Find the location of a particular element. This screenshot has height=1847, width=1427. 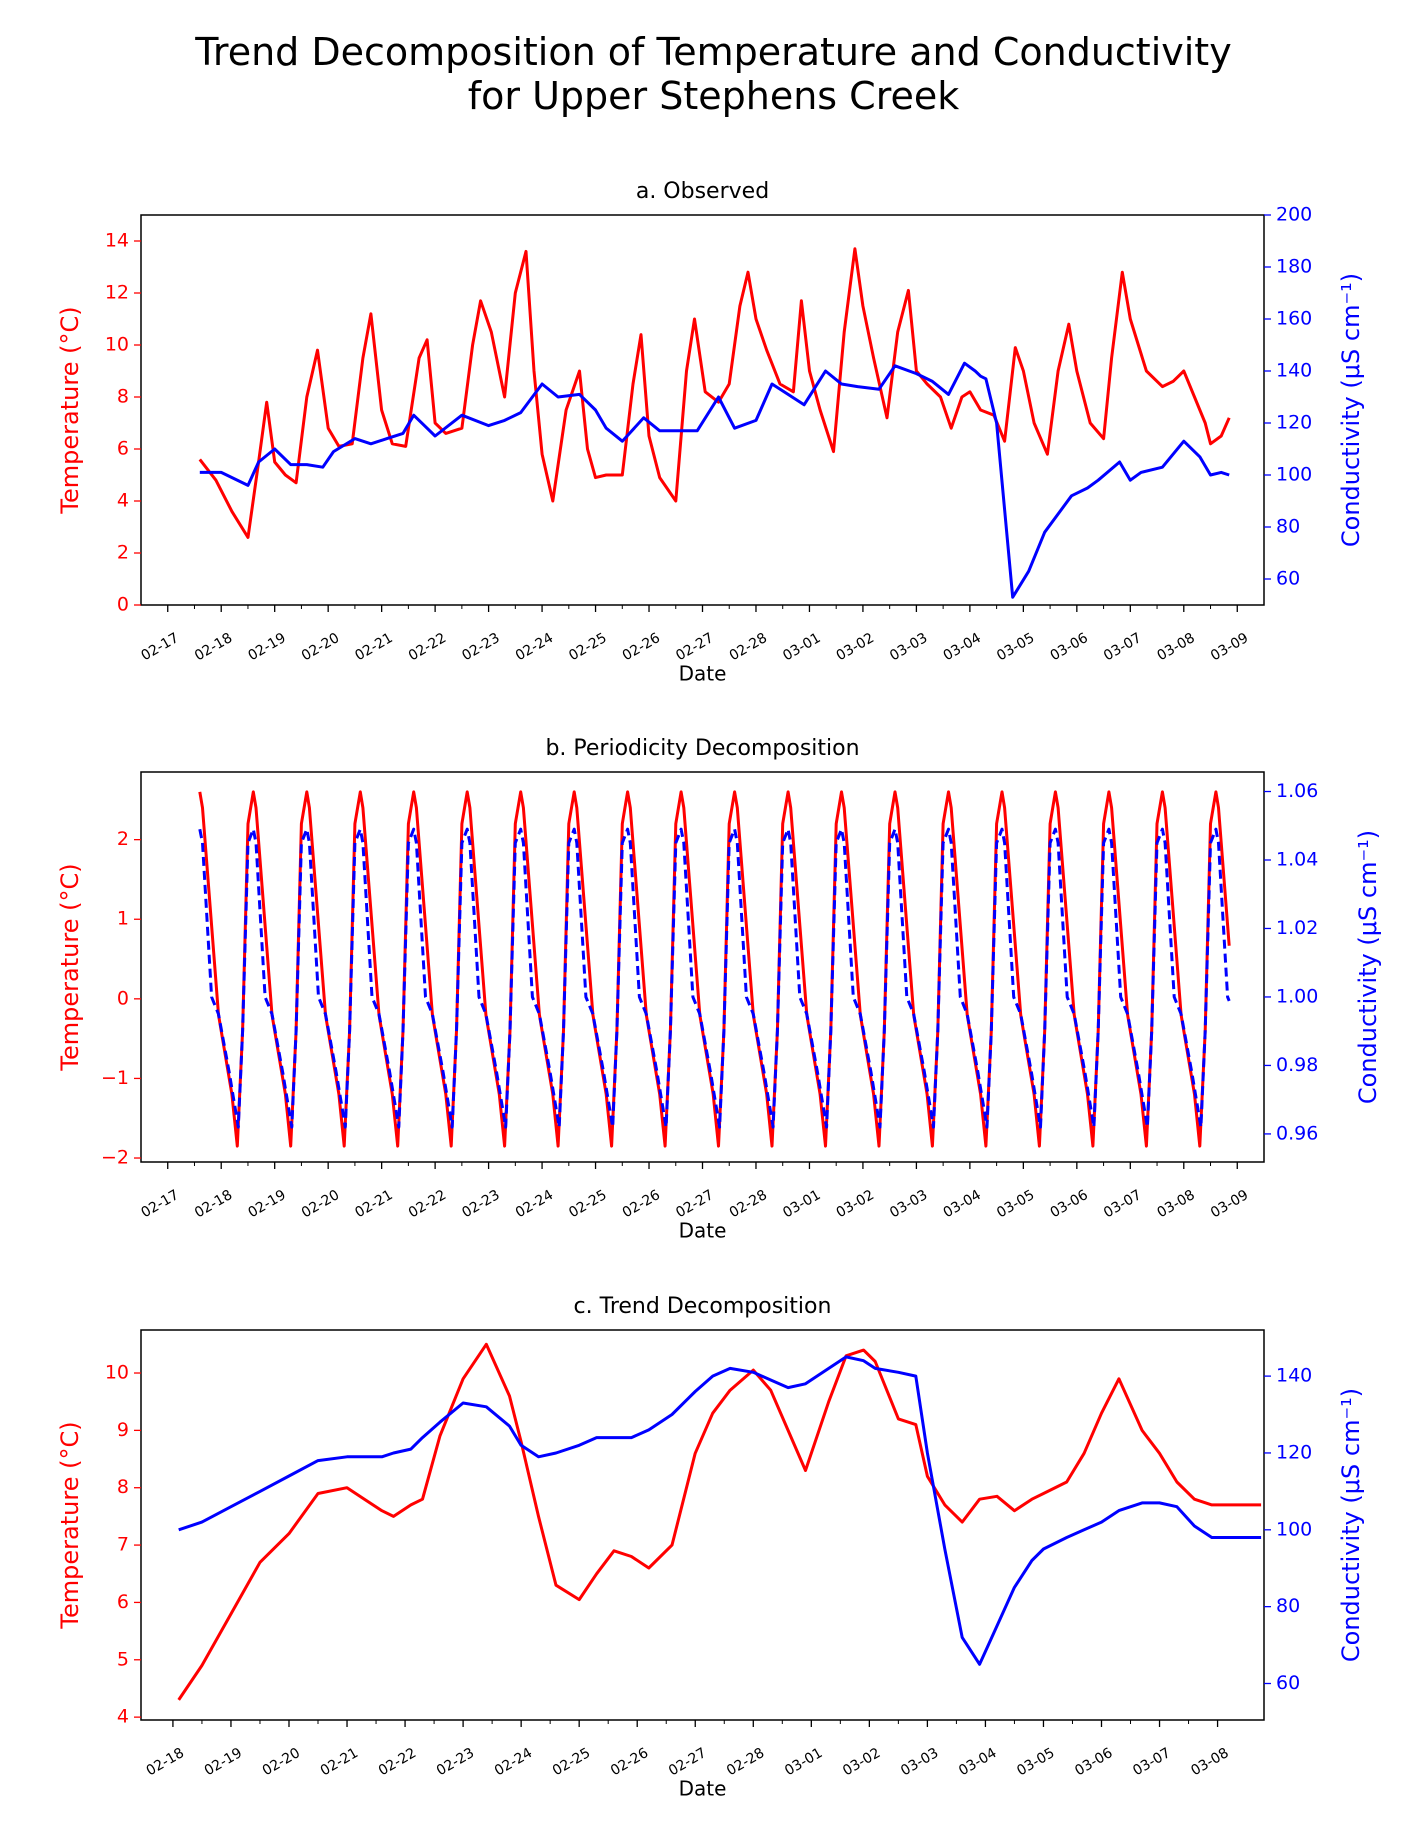

x-tick-label: 03-09 is located at coordinates (1229, 647).